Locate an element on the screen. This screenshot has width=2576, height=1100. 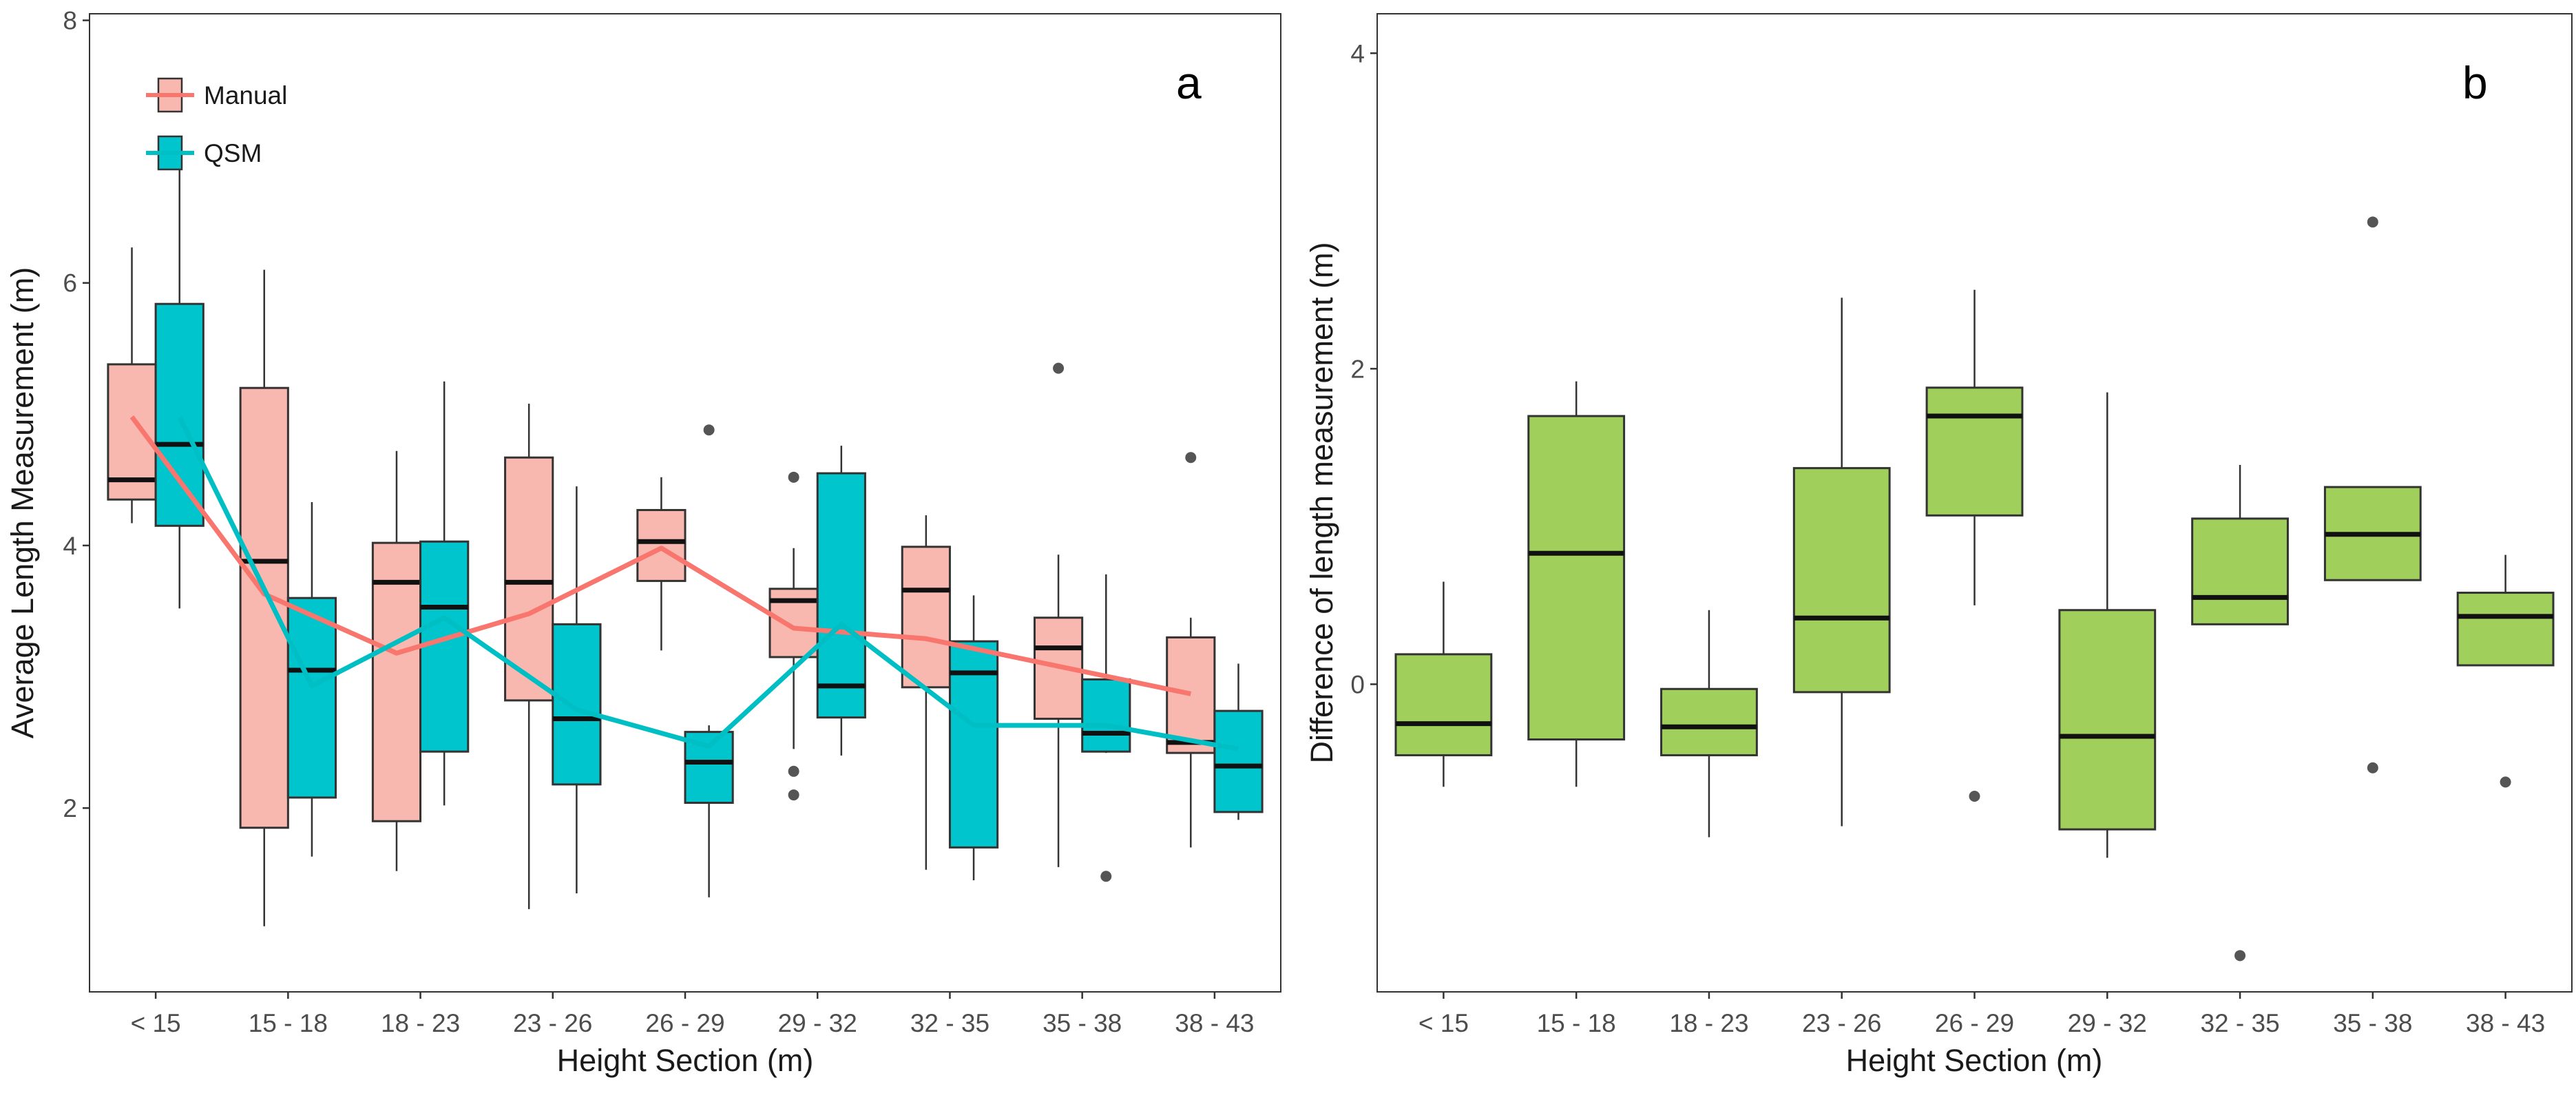
legend-qsm-label: QSM is located at coordinates (233, 153).